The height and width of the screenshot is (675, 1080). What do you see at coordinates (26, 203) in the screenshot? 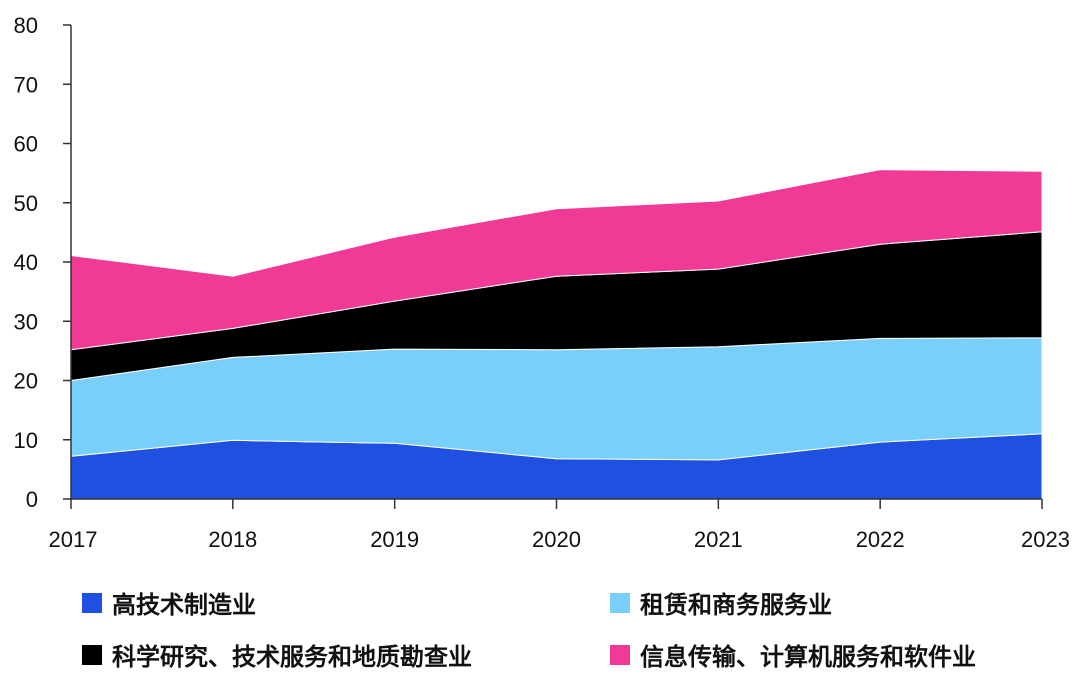
I see `y-tick-label: 50` at bounding box center [26, 203].